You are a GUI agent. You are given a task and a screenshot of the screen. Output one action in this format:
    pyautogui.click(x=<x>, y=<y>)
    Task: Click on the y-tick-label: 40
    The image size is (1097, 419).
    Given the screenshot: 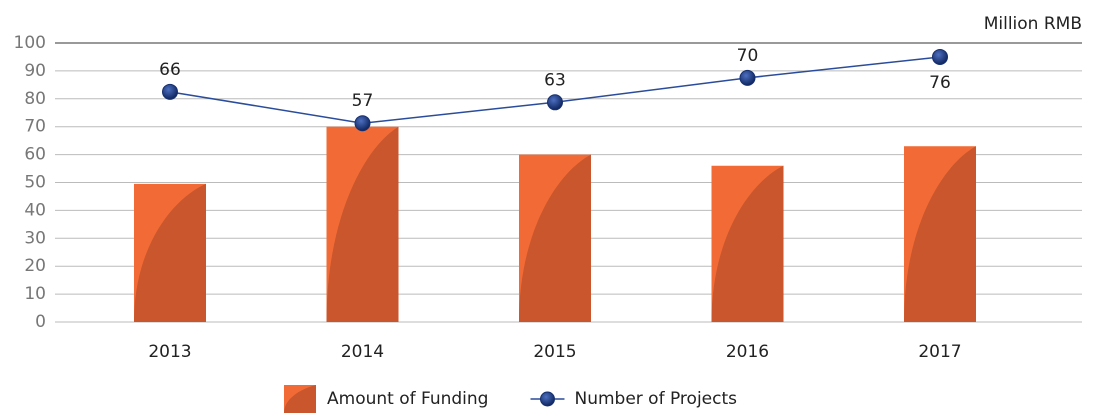 What is the action you would take?
    pyautogui.click(x=35, y=210)
    